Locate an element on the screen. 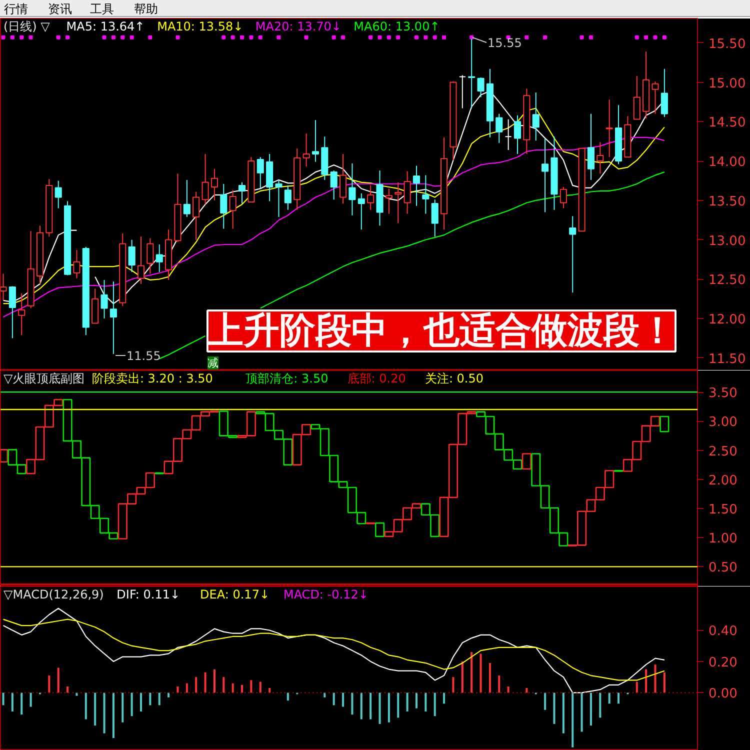 The width and height of the screenshot is (750, 750). y-tick-label: 15.50 is located at coordinates (727, 44).